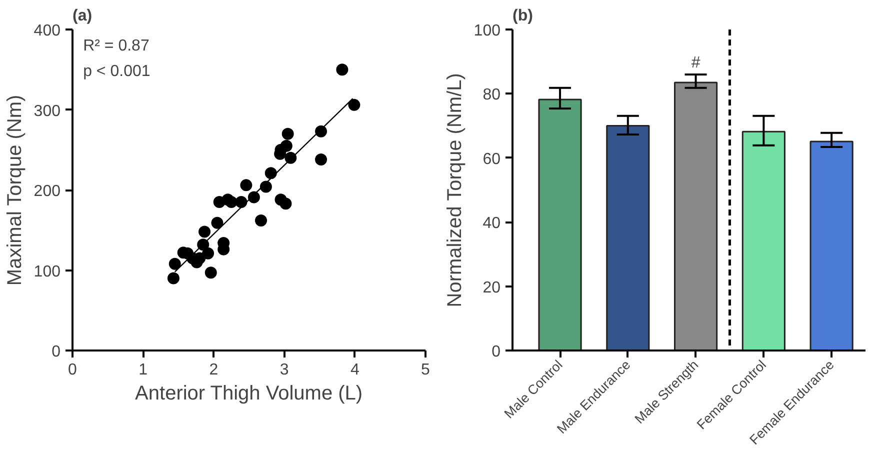  Describe the element at coordinates (213, 370) in the screenshot. I see `x-tick-label: 2` at that location.